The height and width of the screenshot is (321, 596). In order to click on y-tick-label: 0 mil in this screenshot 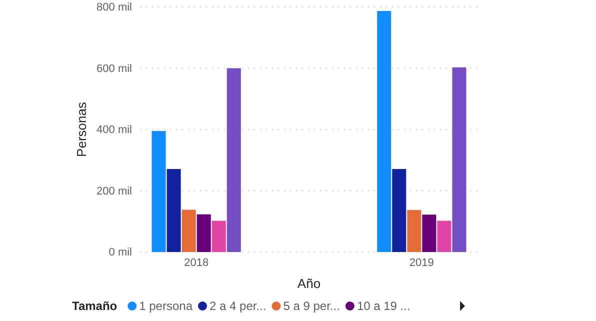, I will do `click(120, 252)`.